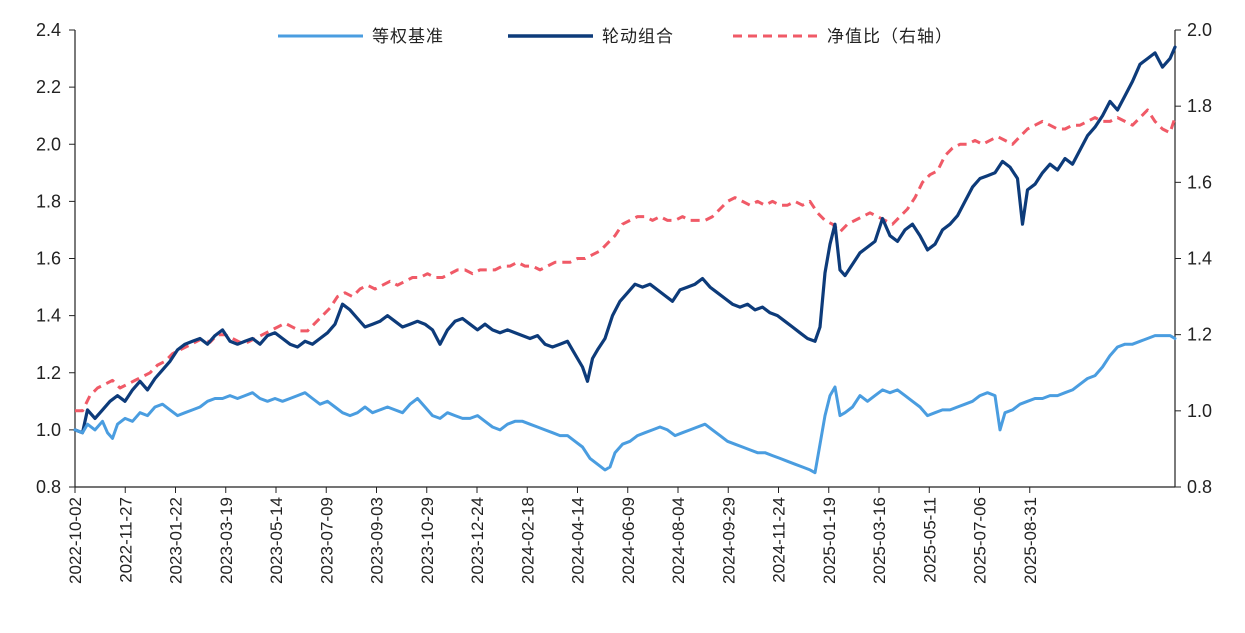 This screenshot has width=1245, height=633. I want to click on x-tick-label: 2025-03-16, so click(879, 540).